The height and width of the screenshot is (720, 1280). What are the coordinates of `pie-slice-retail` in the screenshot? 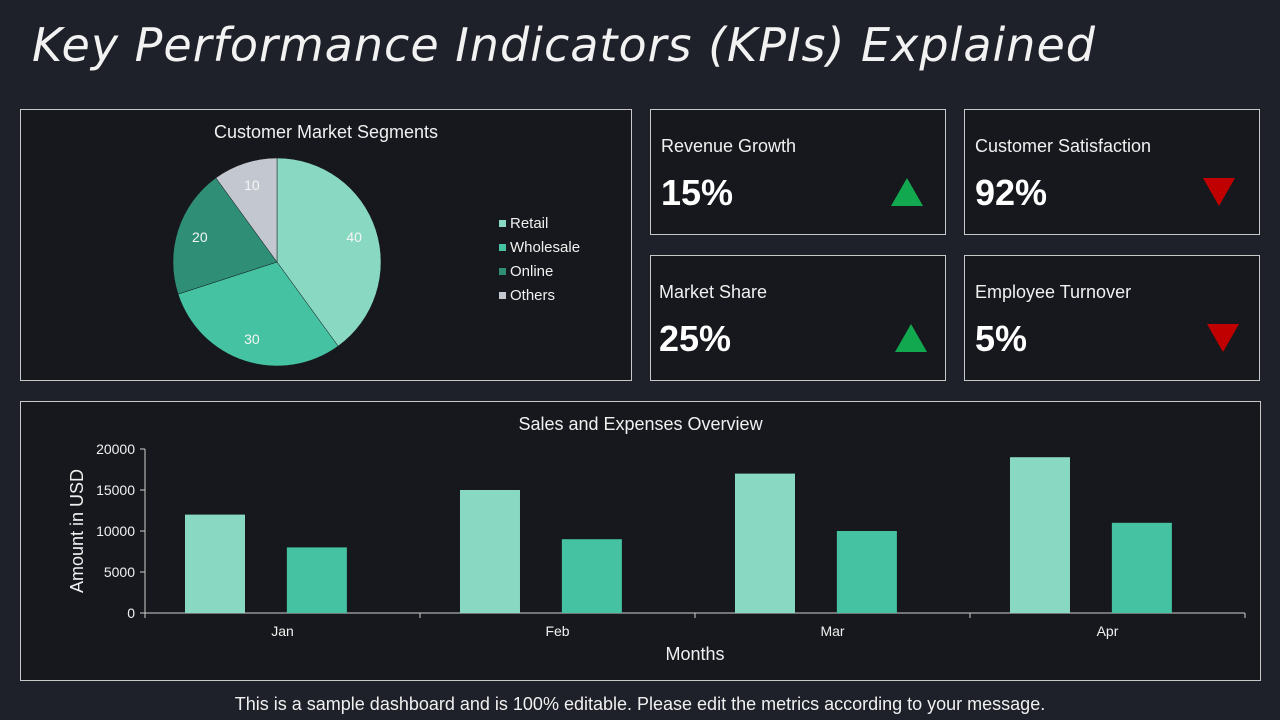 It's located at (329, 252).